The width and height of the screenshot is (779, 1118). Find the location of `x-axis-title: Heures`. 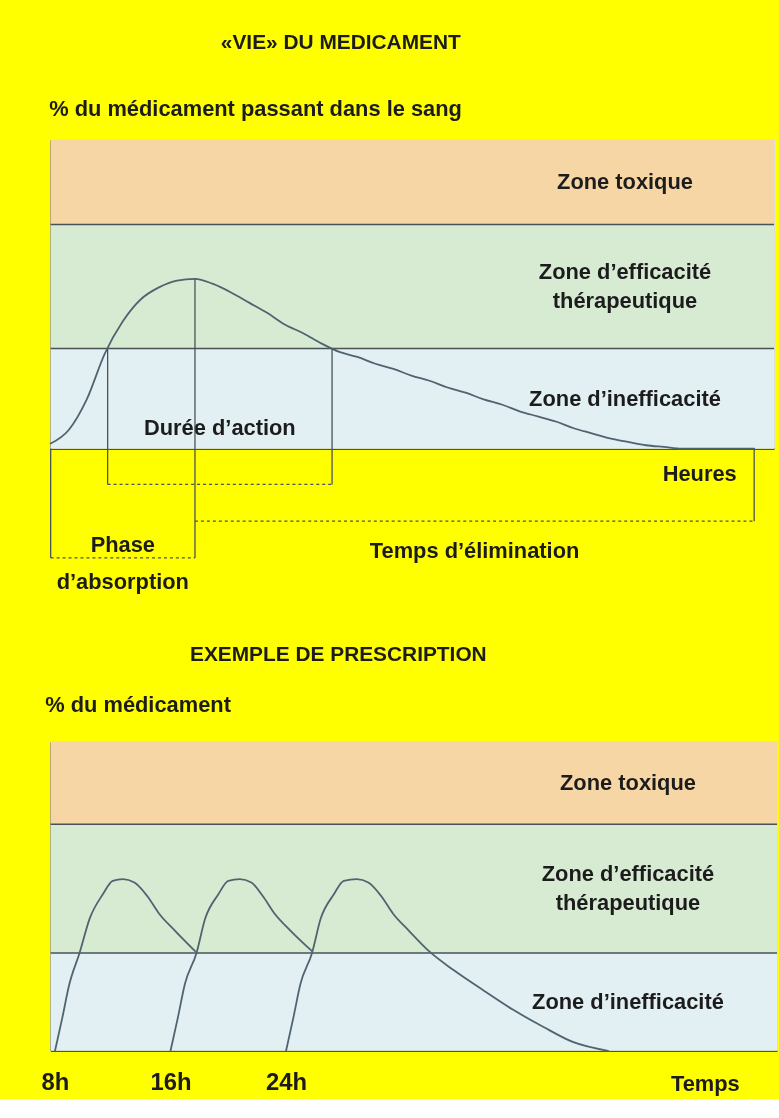

x-axis-title: Heures is located at coordinates (699, 473).